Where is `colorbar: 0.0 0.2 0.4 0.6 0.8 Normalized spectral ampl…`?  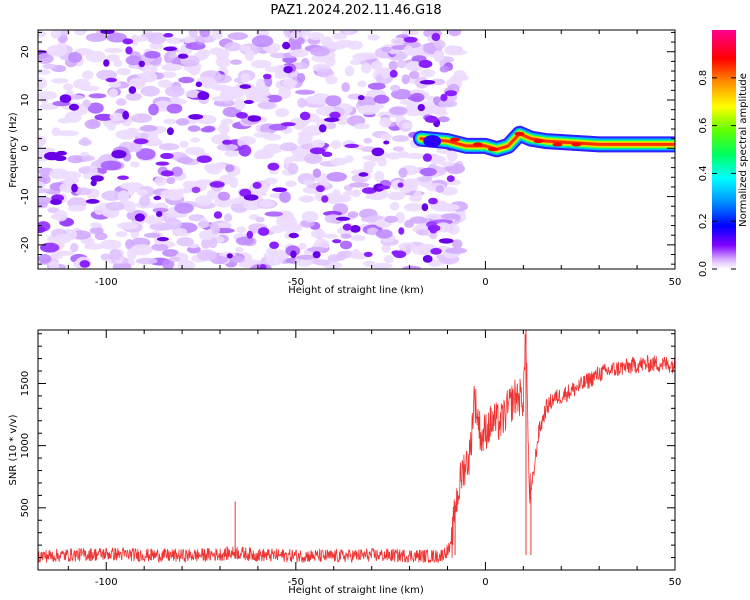
colorbar: 0.0 0.2 0.4 0.6 0.8 Normalized spectral ampl… is located at coordinates (723, 153).